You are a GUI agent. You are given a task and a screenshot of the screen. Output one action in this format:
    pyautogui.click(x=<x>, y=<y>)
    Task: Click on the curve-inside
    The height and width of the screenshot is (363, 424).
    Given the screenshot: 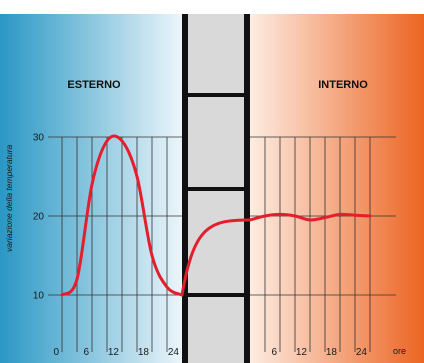 What is the action you would take?
    pyautogui.click(x=310, y=217)
    